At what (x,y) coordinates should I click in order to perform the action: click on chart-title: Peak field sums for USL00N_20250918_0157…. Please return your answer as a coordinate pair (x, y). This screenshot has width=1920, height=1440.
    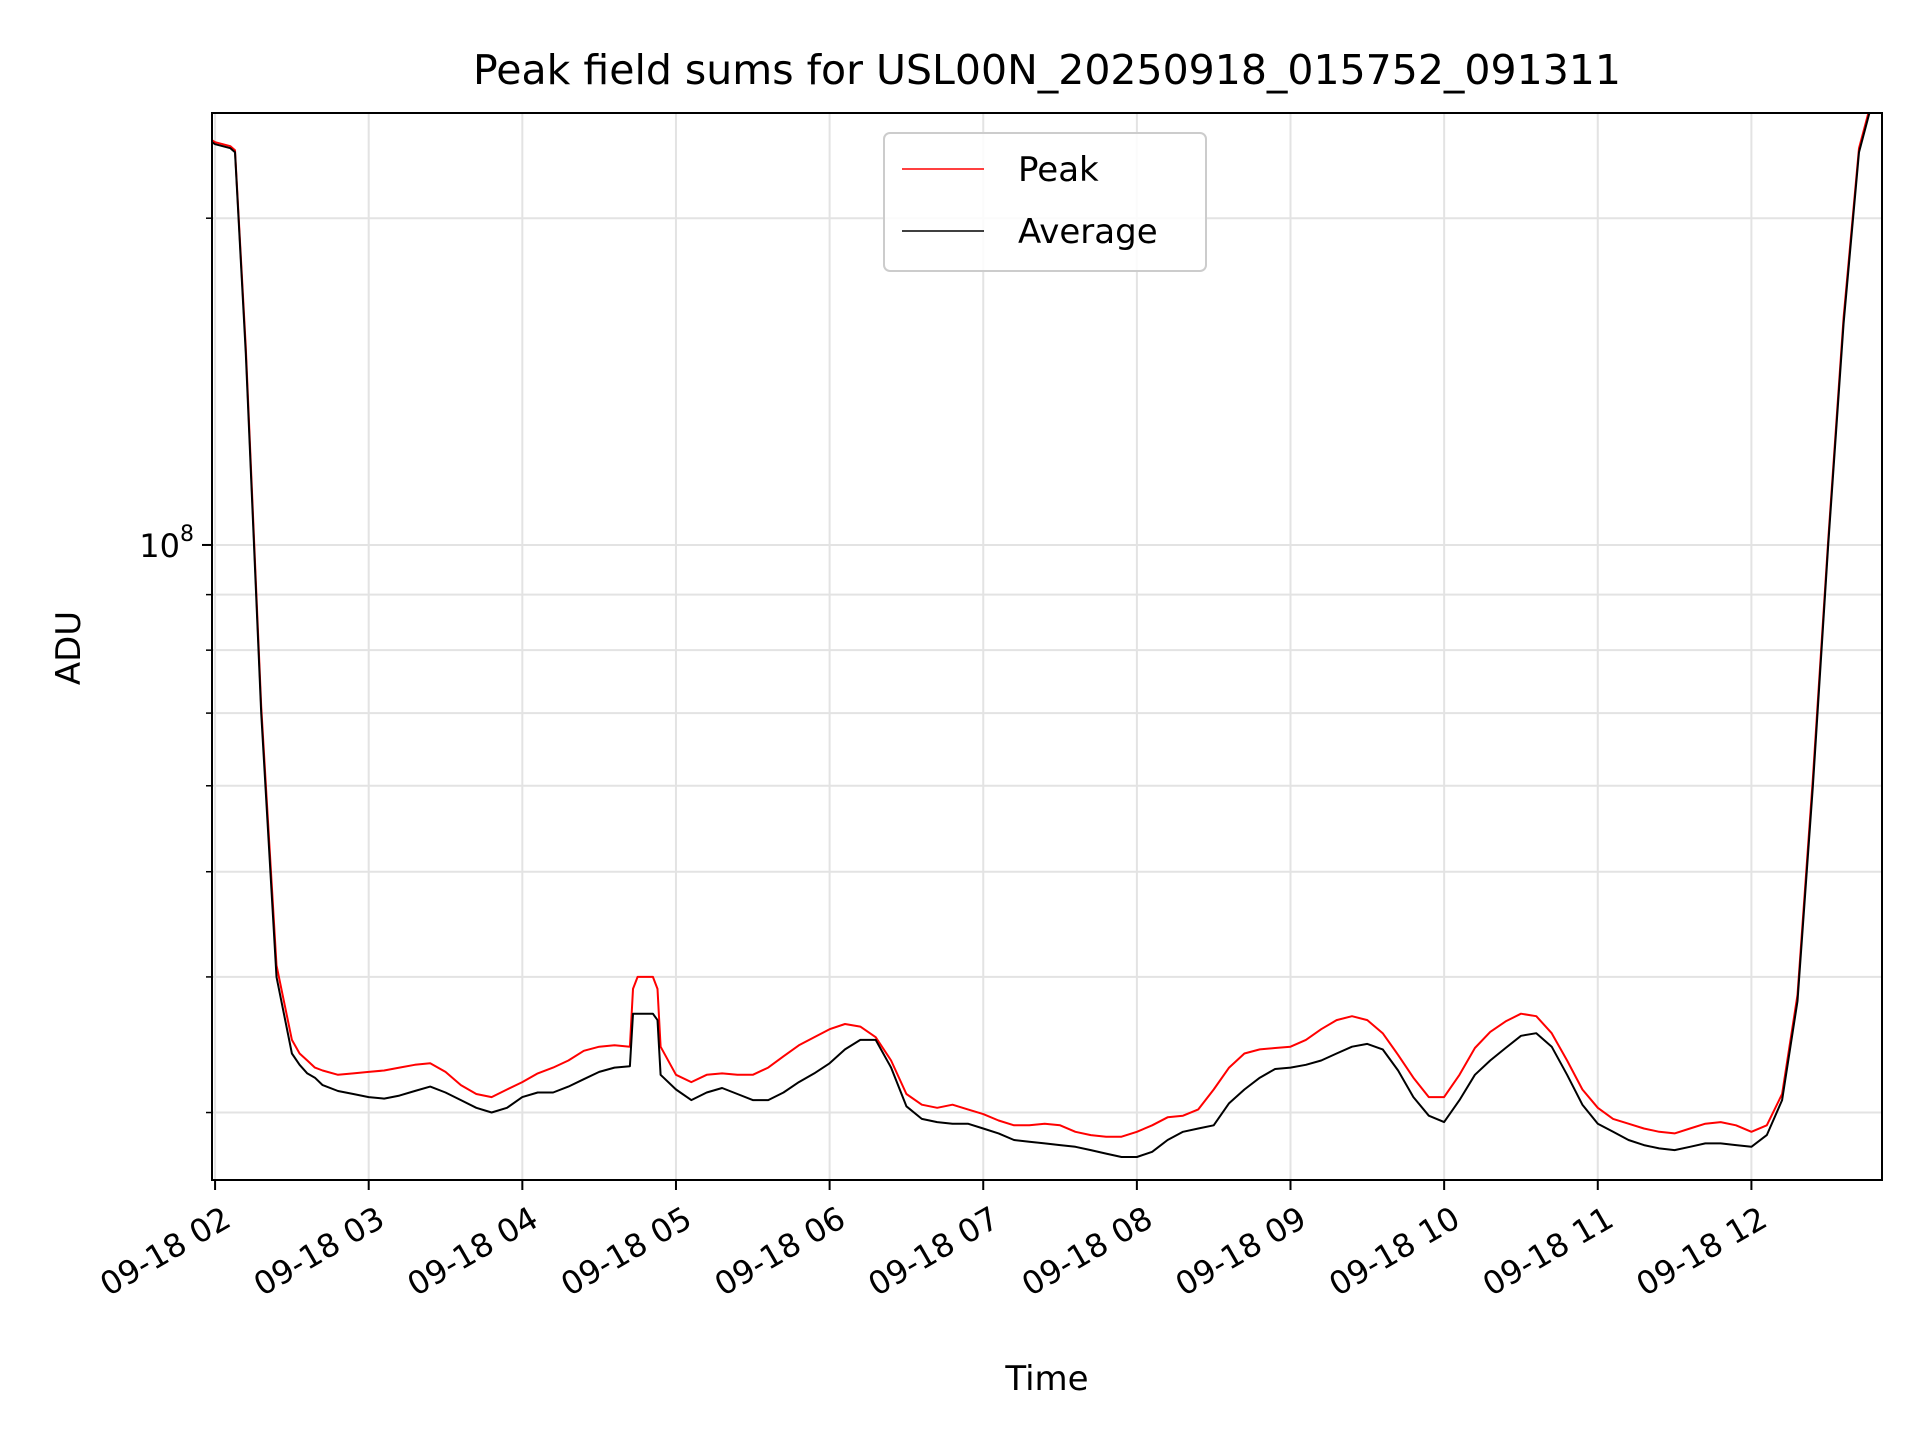
    Looking at the image, I should click on (1047, 70).